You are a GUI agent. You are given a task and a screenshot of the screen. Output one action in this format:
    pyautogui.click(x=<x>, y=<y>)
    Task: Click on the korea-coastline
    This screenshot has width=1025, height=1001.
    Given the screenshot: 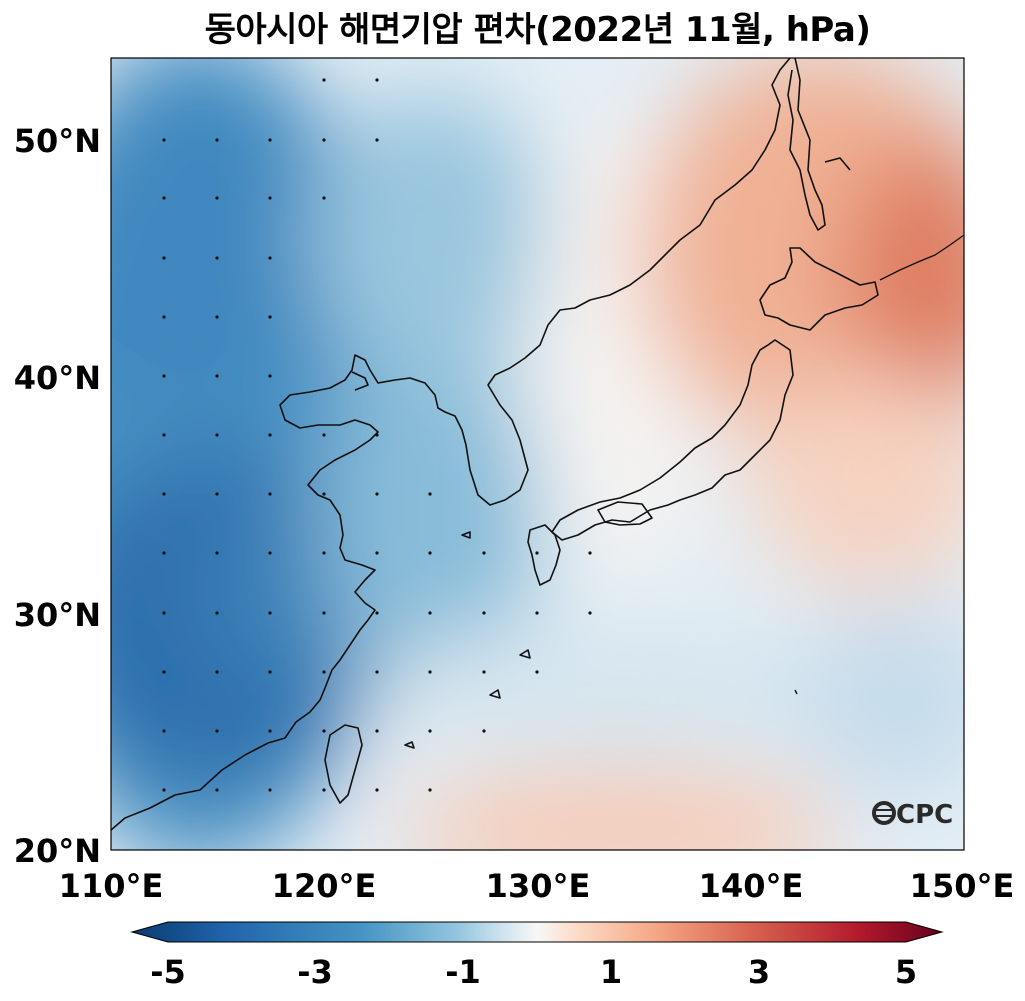 What is the action you would take?
    pyautogui.click(x=628, y=282)
    